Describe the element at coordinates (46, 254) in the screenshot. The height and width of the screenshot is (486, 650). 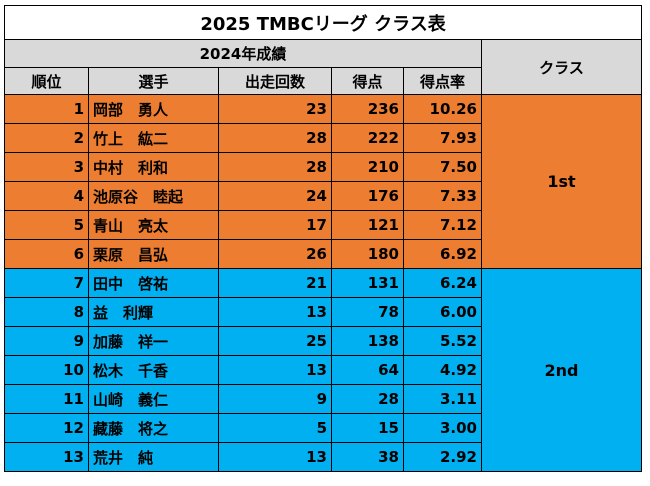
I see `rank-cell: 6` at that location.